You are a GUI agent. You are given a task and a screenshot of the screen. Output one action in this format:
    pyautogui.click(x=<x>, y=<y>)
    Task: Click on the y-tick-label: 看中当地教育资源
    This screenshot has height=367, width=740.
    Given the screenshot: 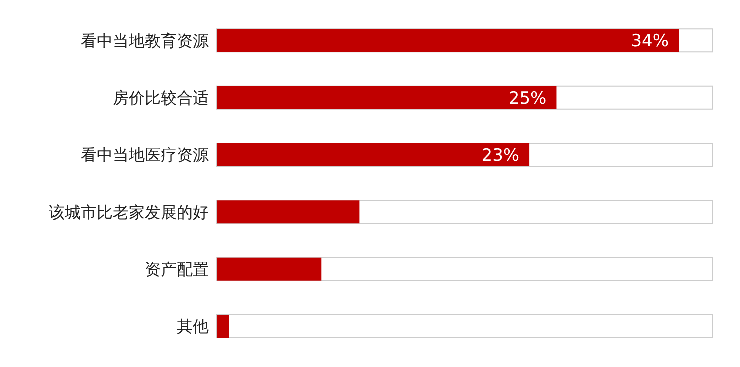 What is the action you would take?
    pyautogui.click(x=145, y=40)
    